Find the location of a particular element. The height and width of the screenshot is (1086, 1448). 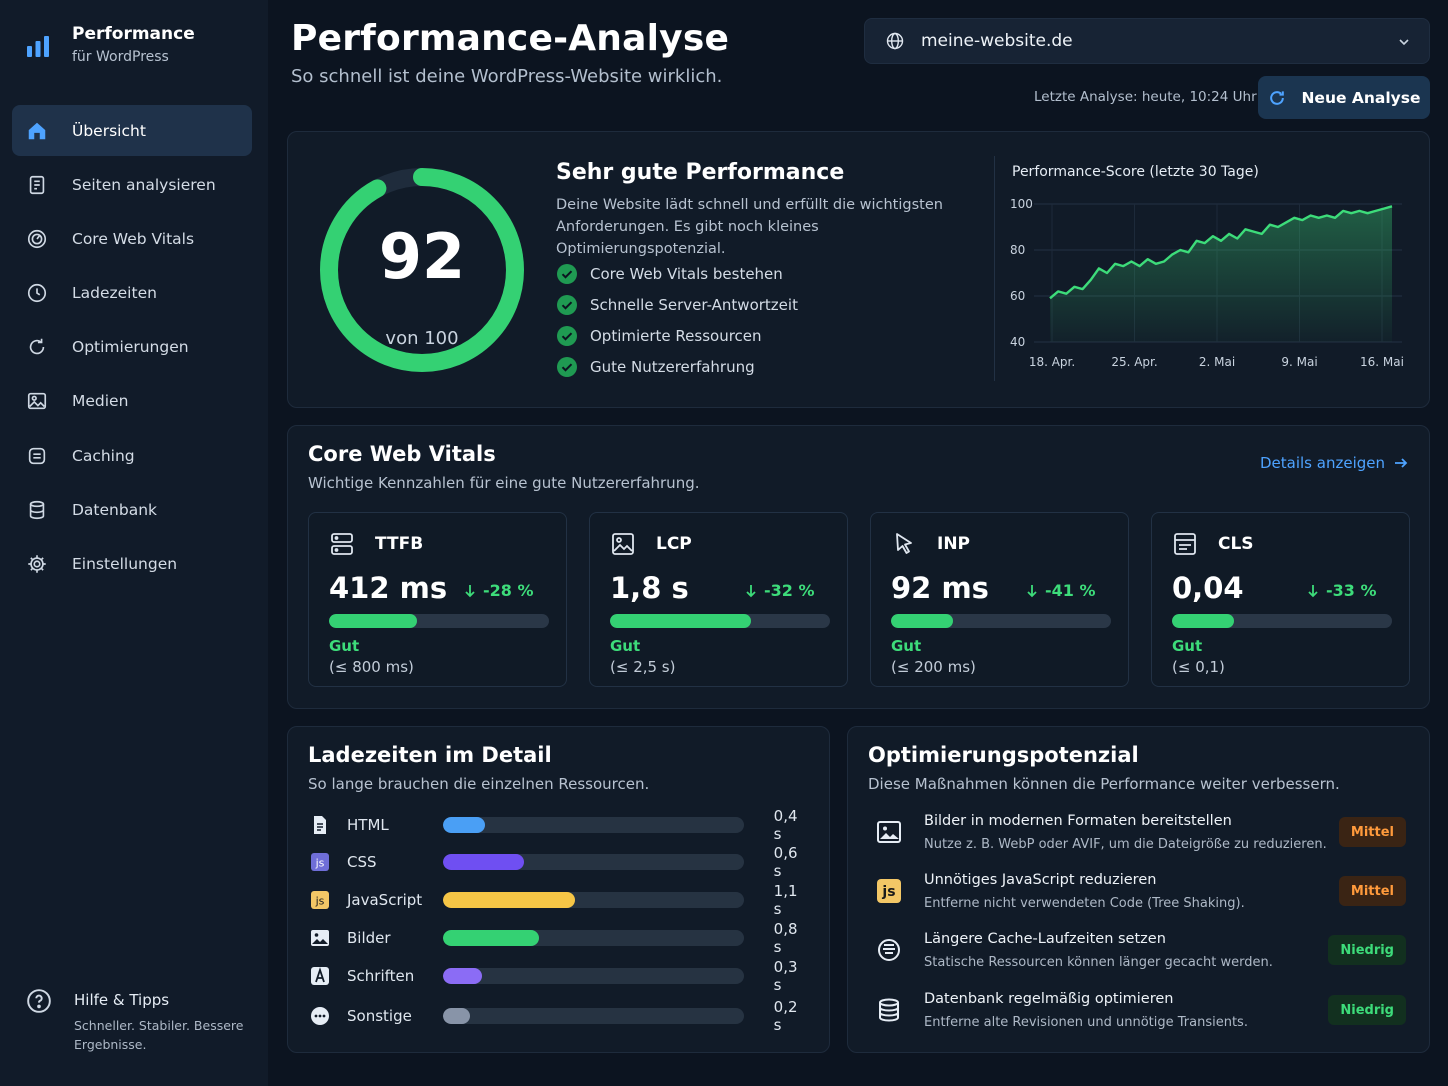

check-item: Schnelle Server-Antwortzeit is located at coordinates (677, 304).